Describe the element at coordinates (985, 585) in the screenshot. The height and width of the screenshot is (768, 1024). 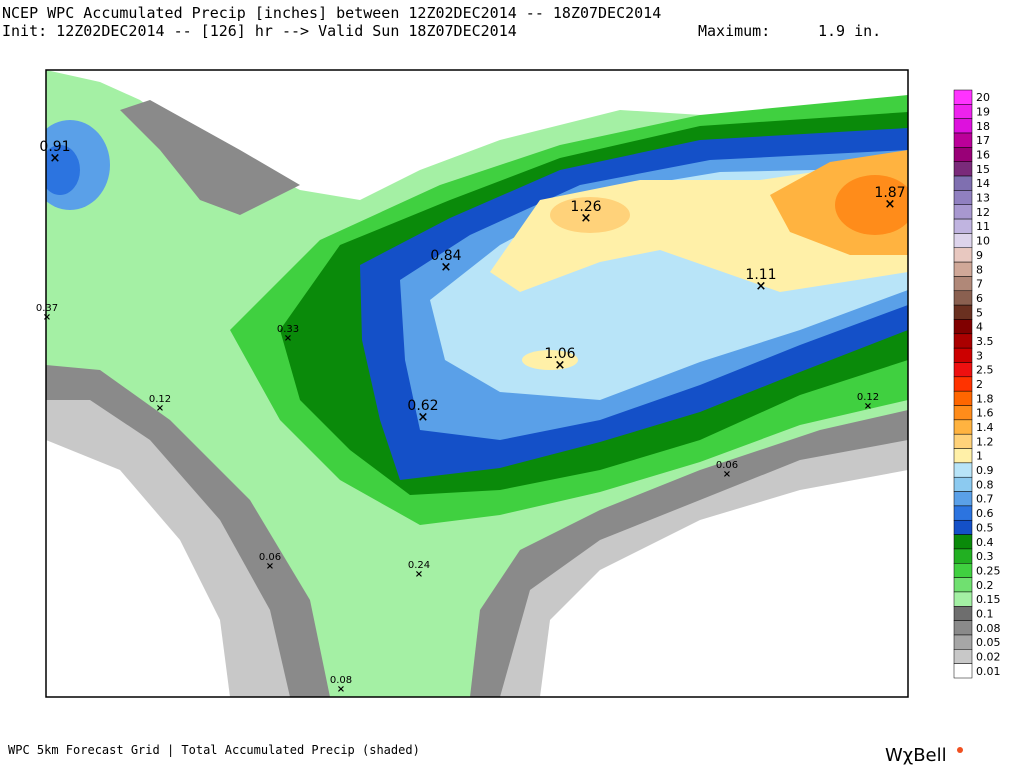
I see `legend-label: 0.2` at that location.